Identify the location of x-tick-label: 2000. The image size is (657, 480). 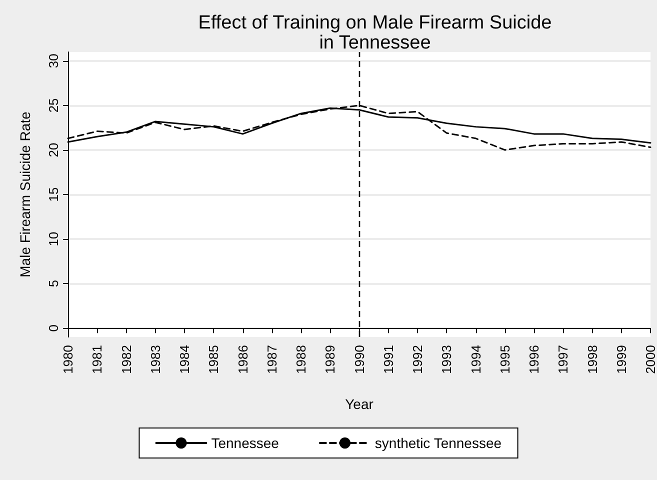
(650, 359).